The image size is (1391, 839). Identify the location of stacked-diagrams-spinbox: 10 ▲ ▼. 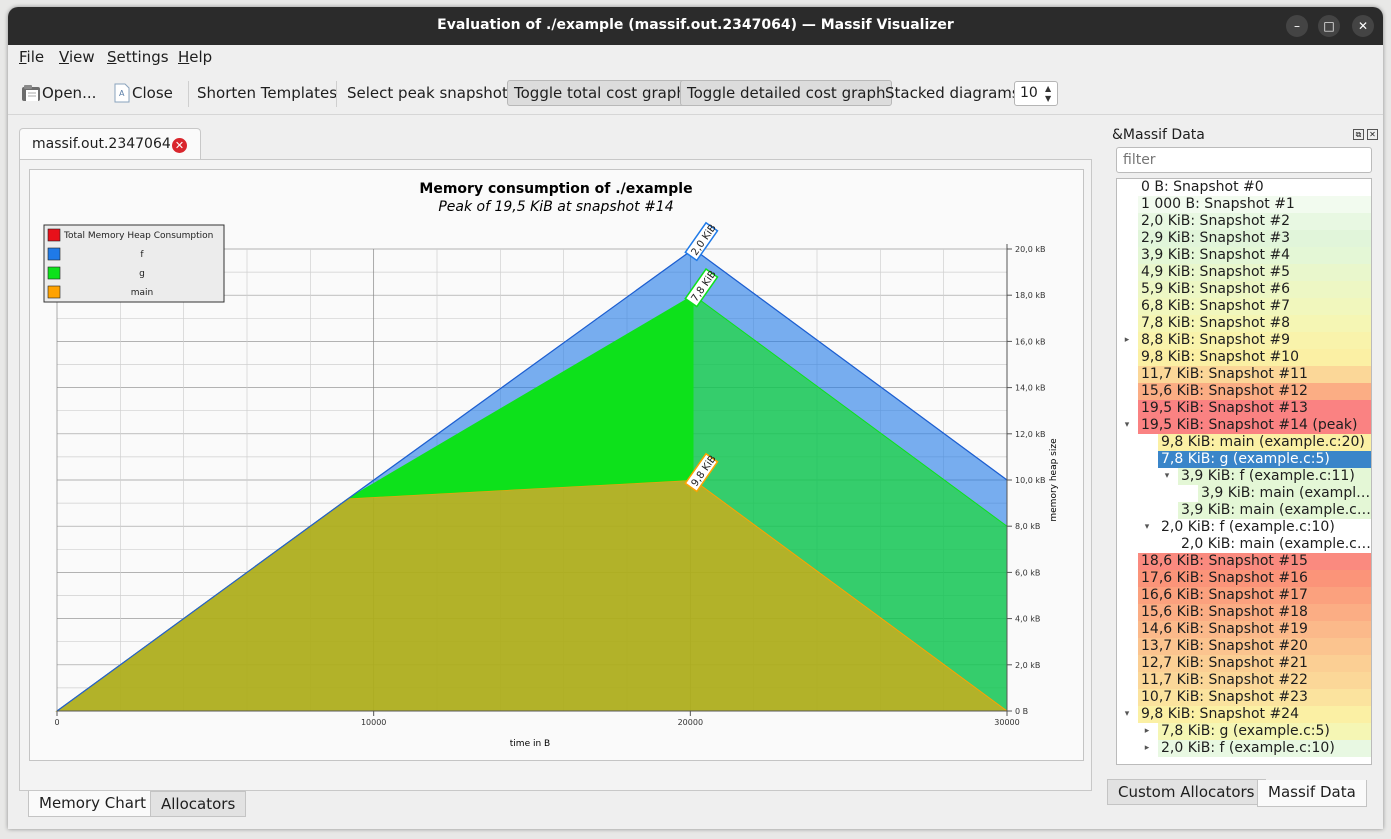
(1036, 93).